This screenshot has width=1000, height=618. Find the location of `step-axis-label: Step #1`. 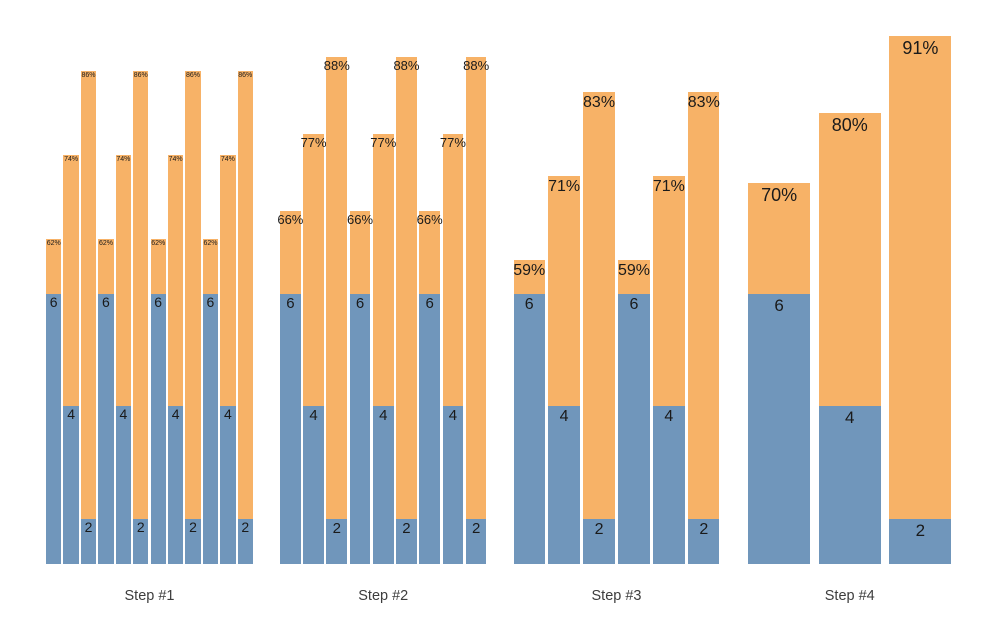

step-axis-label: Step #1 is located at coordinates (149, 596).